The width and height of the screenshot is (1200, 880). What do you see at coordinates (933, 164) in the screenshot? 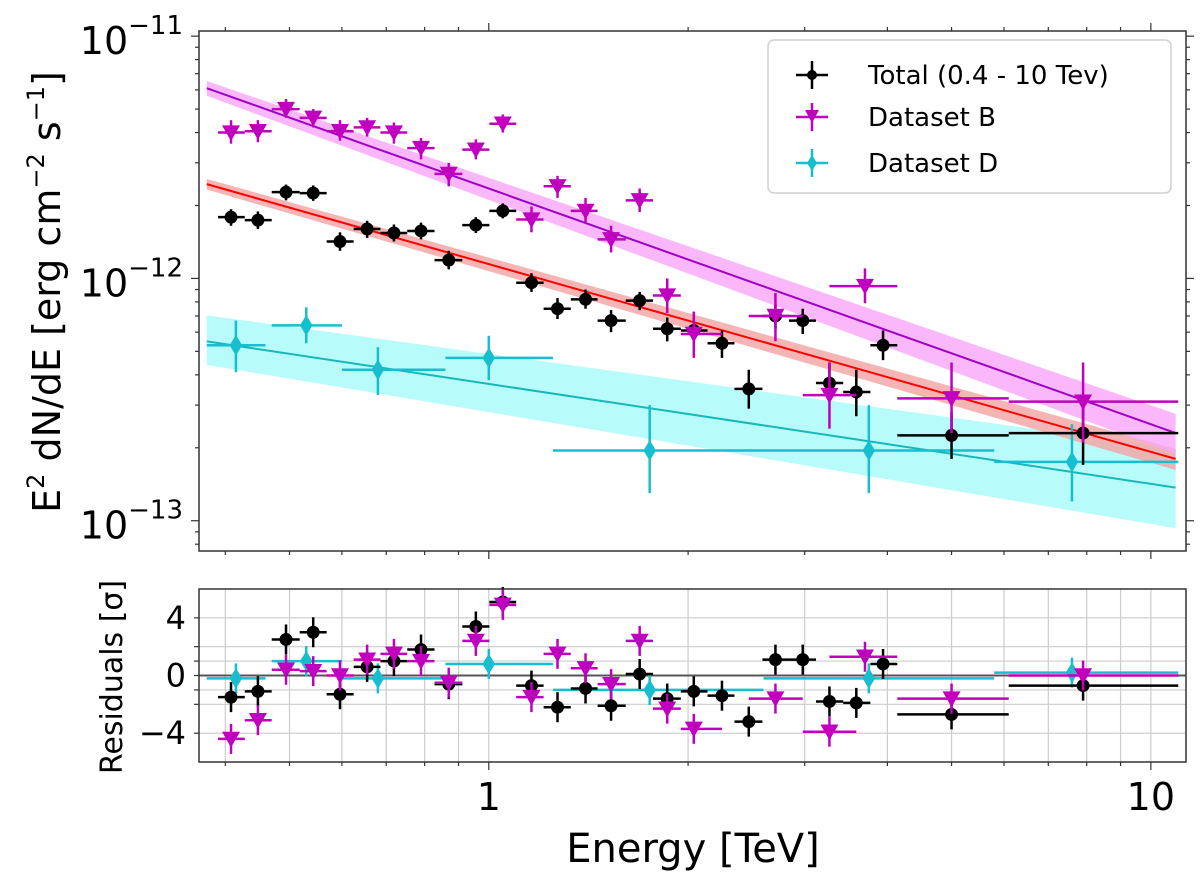
I see `legend-label-dataset-d: Dataset D` at bounding box center [933, 164].